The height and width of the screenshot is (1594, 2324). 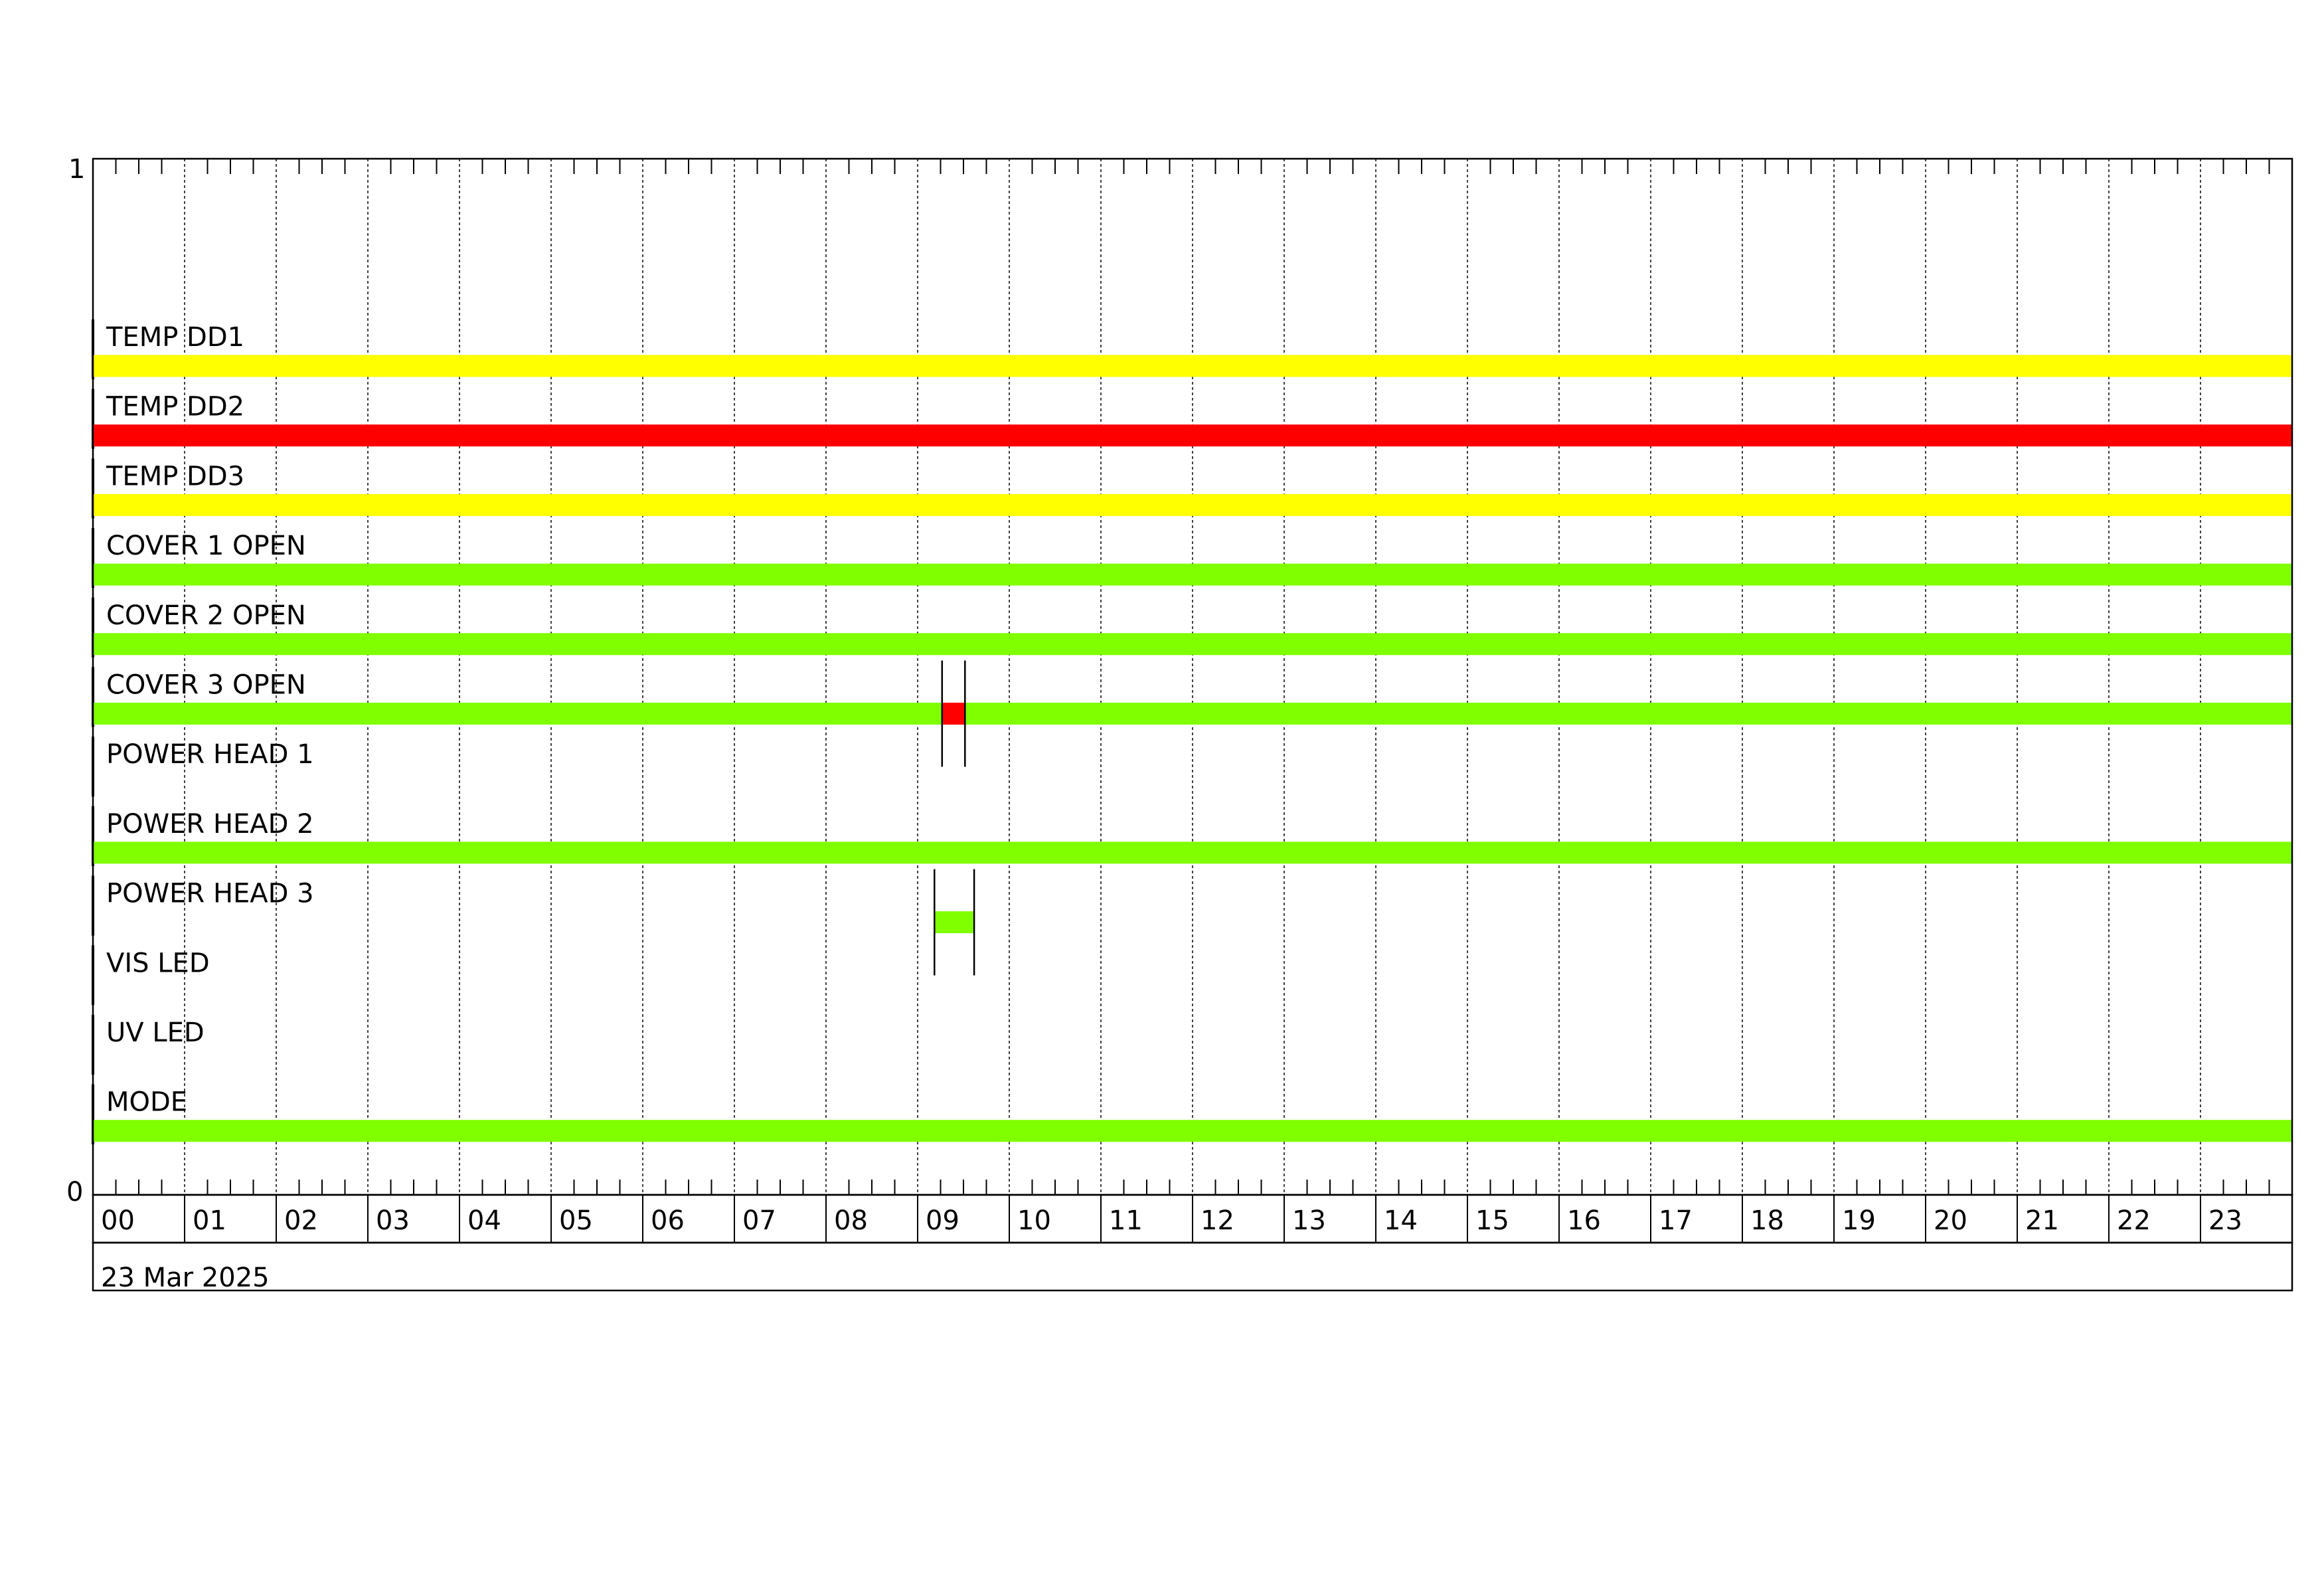 What do you see at coordinates (1859, 1220) in the screenshot?
I see `x-tick-label: 19` at bounding box center [1859, 1220].